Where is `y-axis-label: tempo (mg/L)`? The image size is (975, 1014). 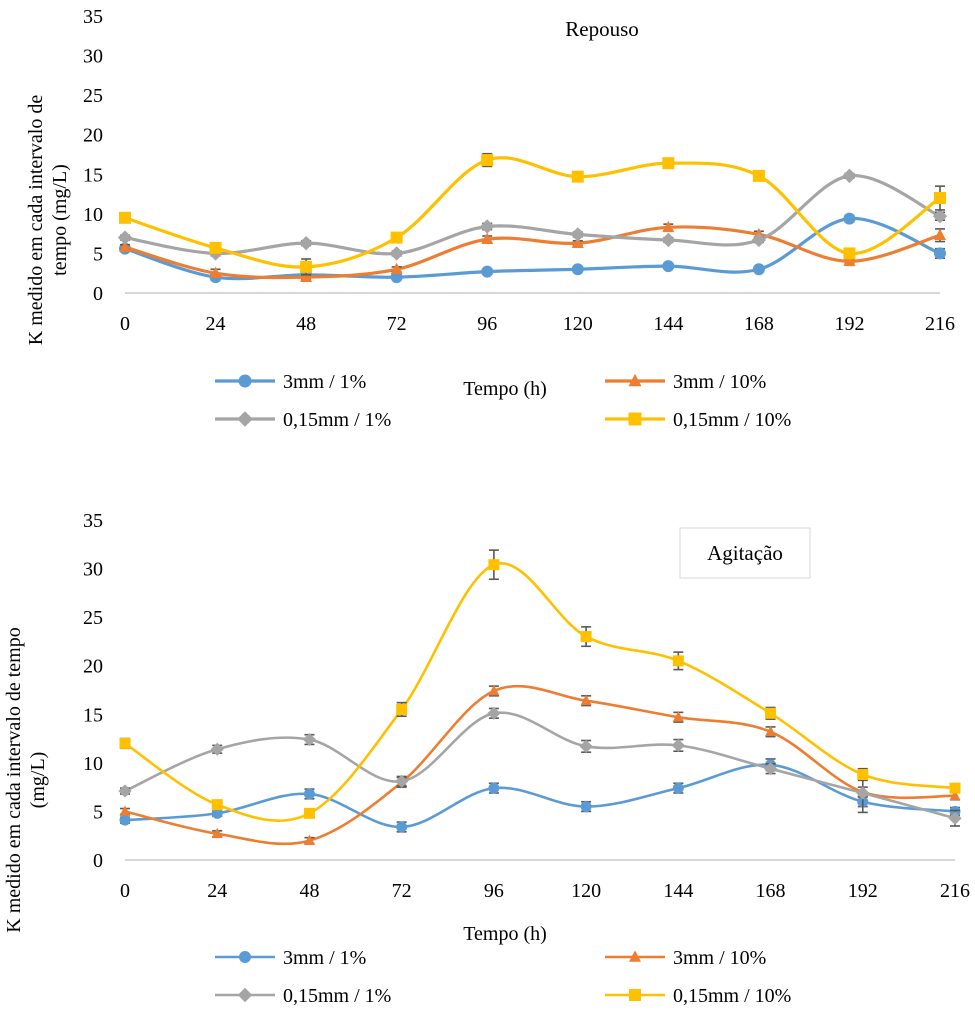 y-axis-label: tempo (mg/L) is located at coordinates (60, 220).